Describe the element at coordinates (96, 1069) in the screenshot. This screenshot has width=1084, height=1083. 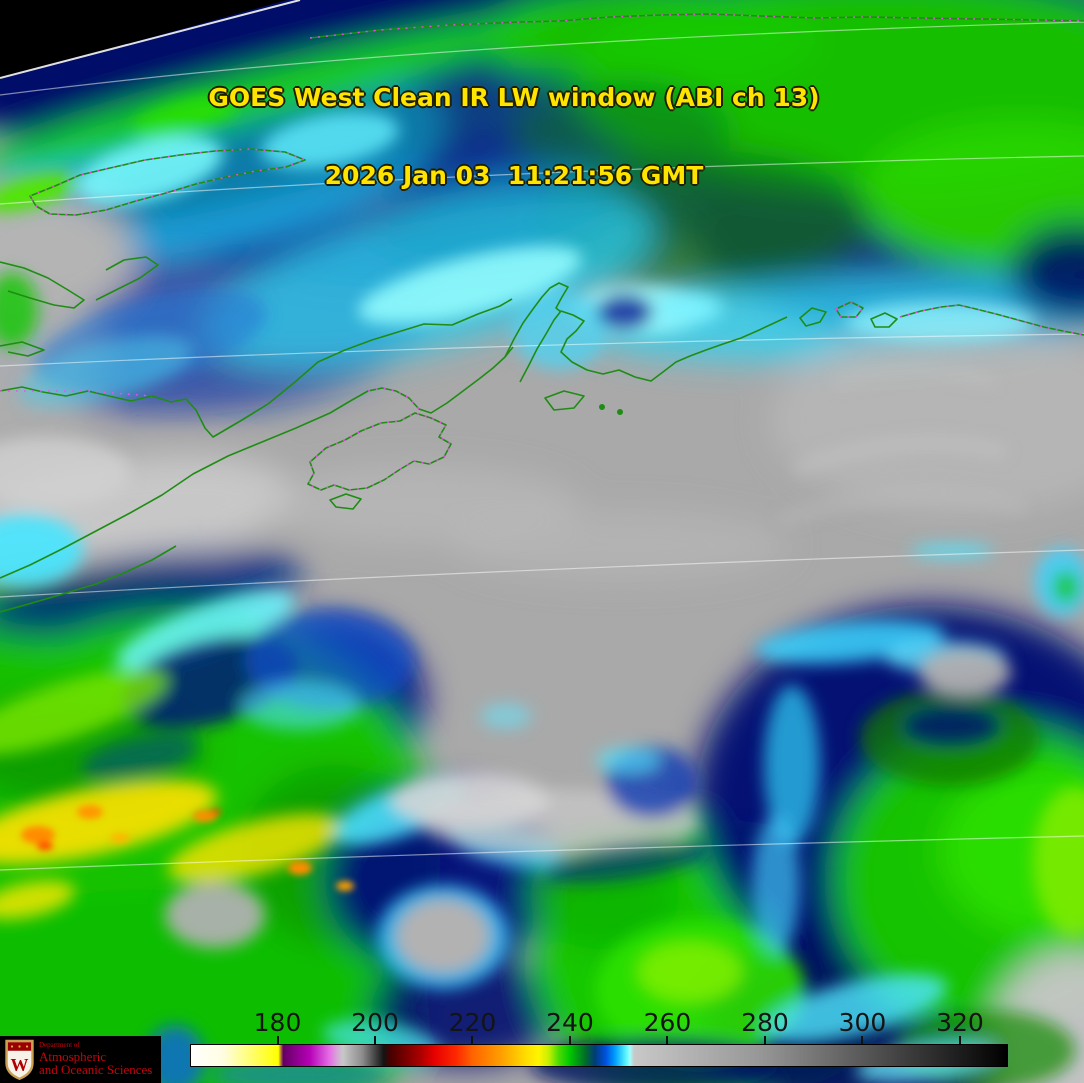
I see `logo-name-line2: and Oceanic Sciences` at that location.